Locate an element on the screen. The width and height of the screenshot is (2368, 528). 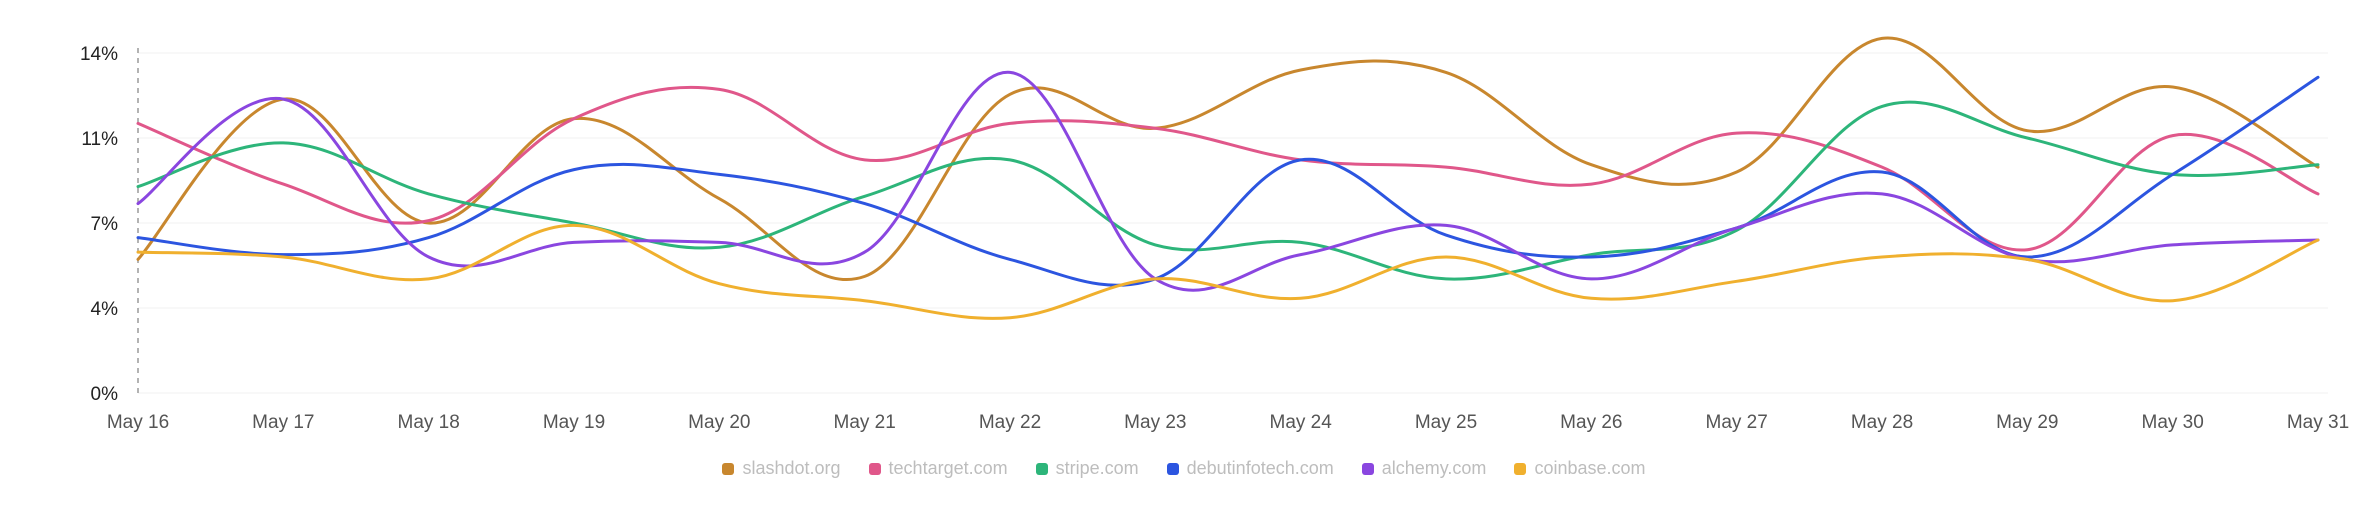
legend-item-coinbase-com: coinbase.com is located at coordinates (1580, 468).